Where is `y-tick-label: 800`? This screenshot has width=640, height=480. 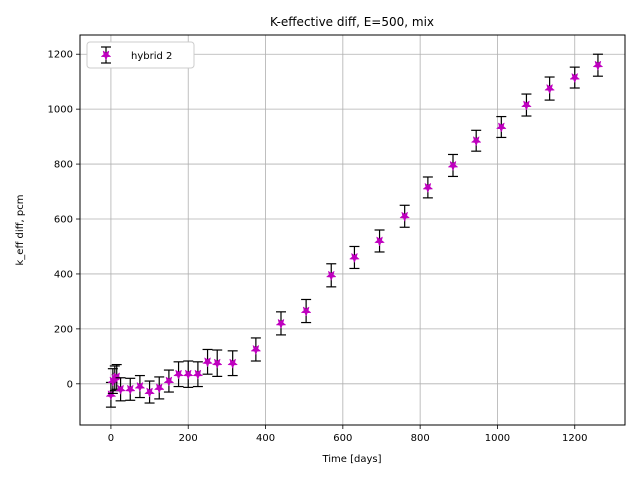
y-tick-label: 800 is located at coordinates (63, 165).